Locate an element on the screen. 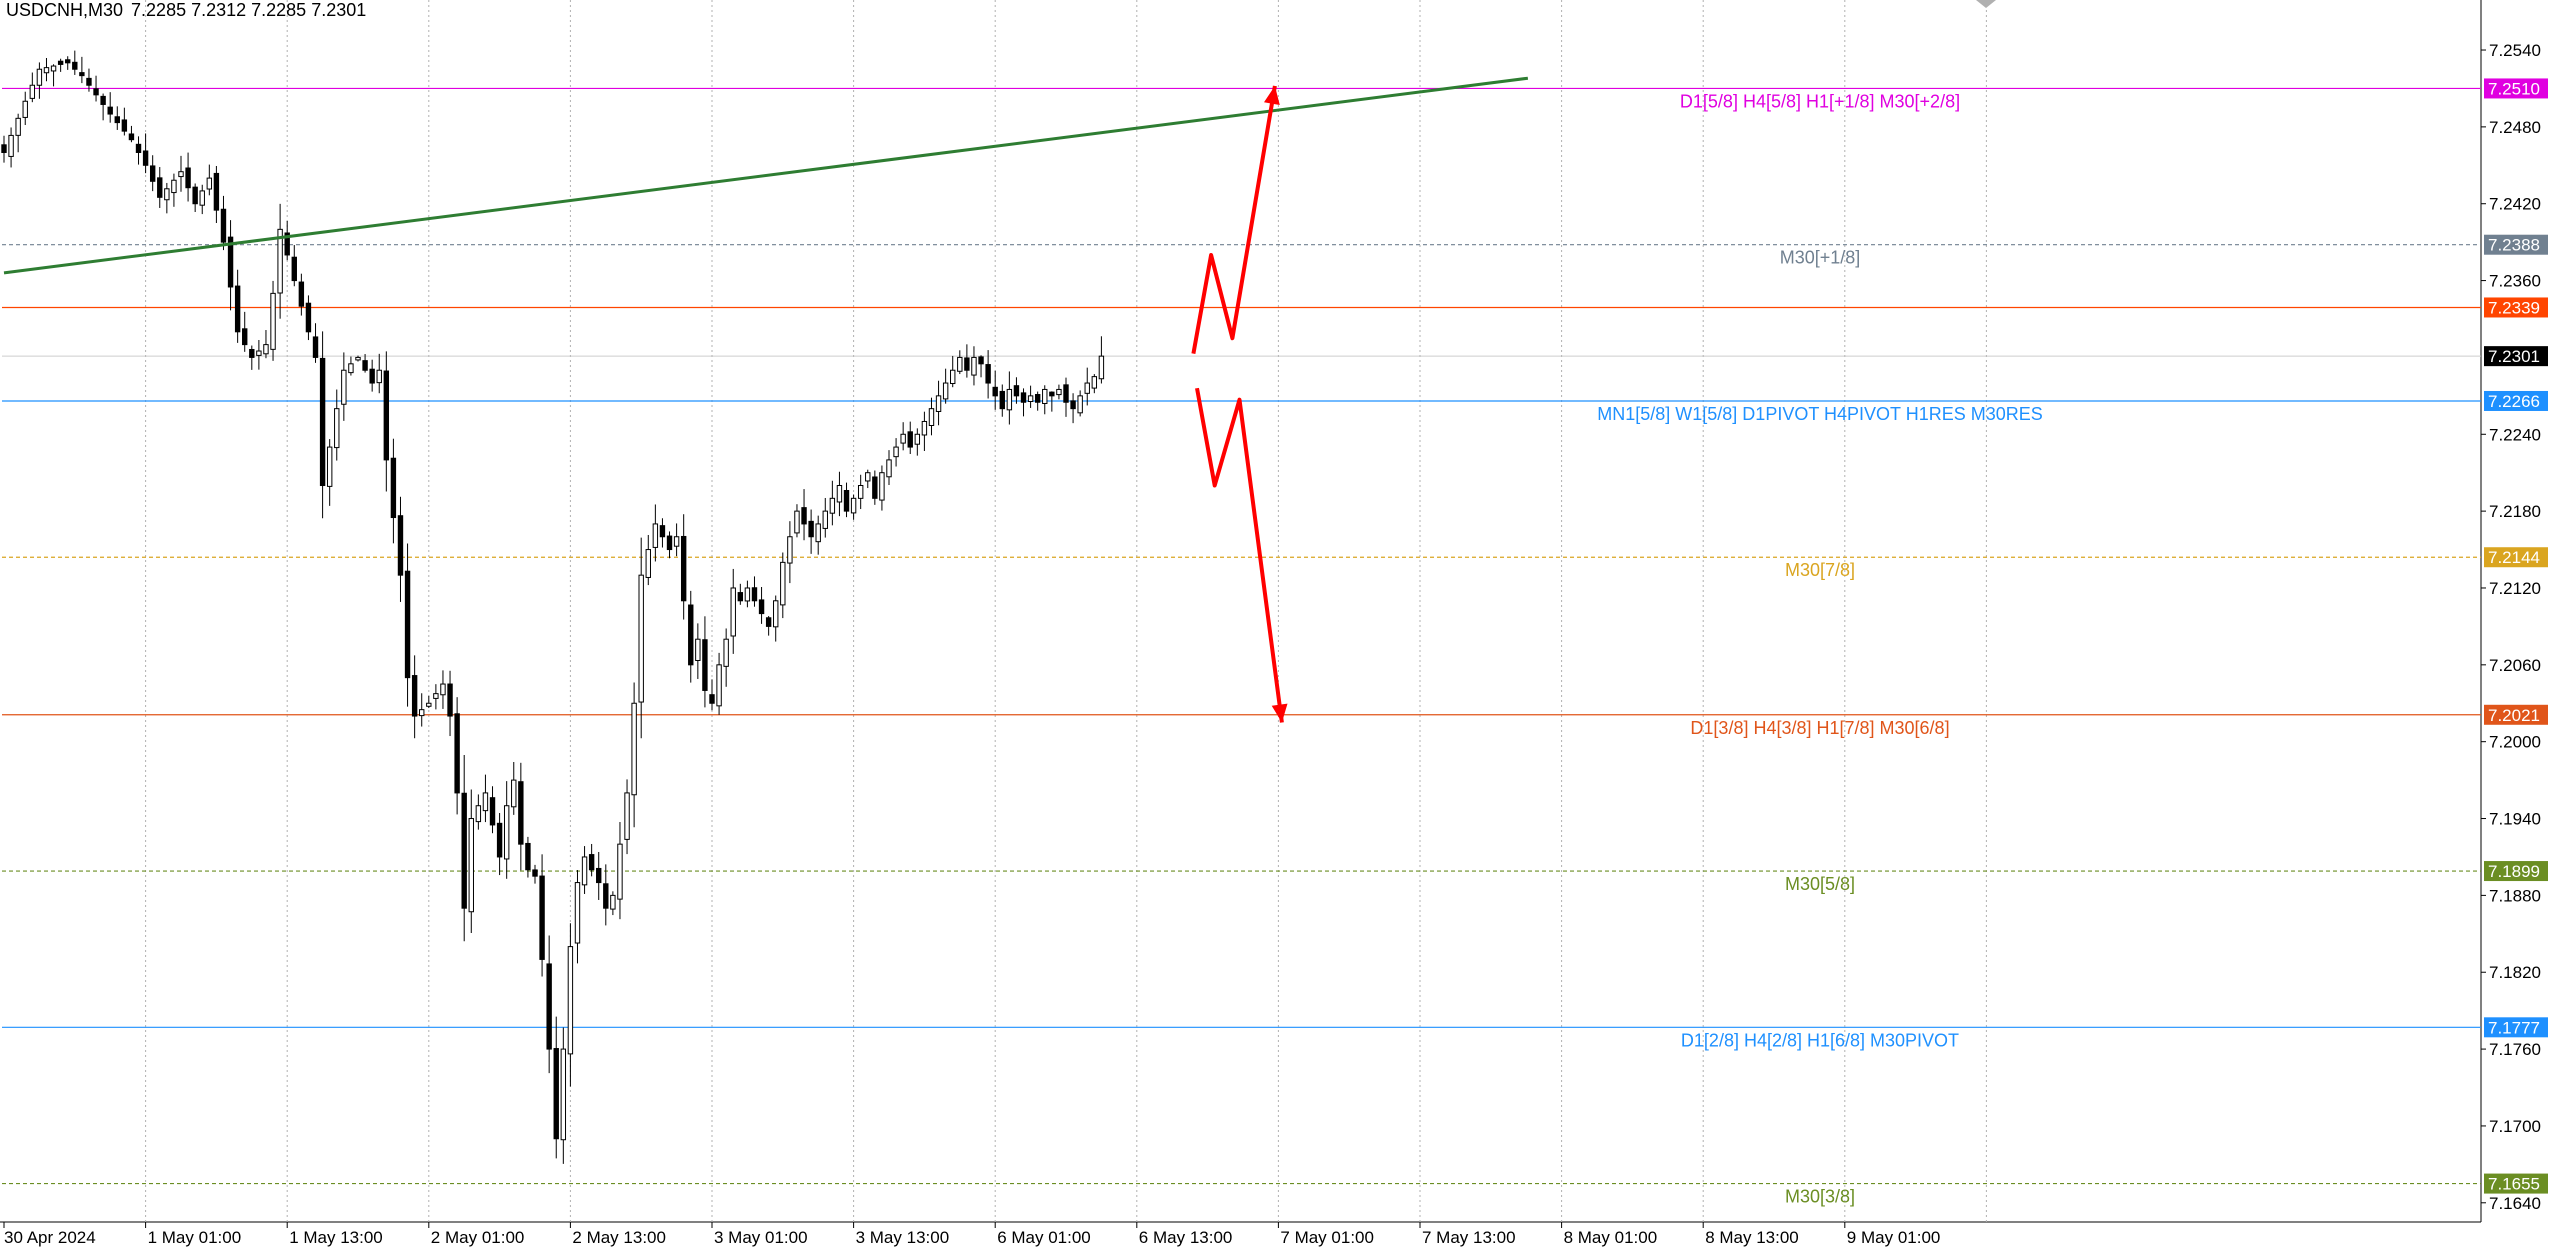 This screenshot has height=1249, width=2560. time-tick-label: 7 May 13:00 is located at coordinates (1469, 1237).